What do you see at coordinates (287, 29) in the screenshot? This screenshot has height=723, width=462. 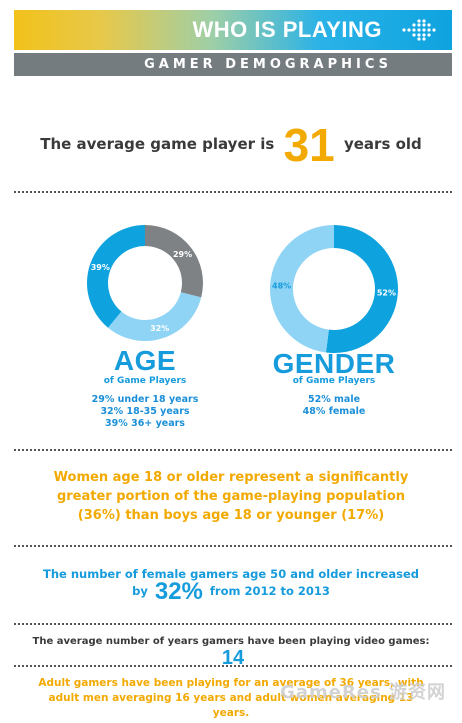 I see `page-title: WHO IS PLAYING` at bounding box center [287, 29].